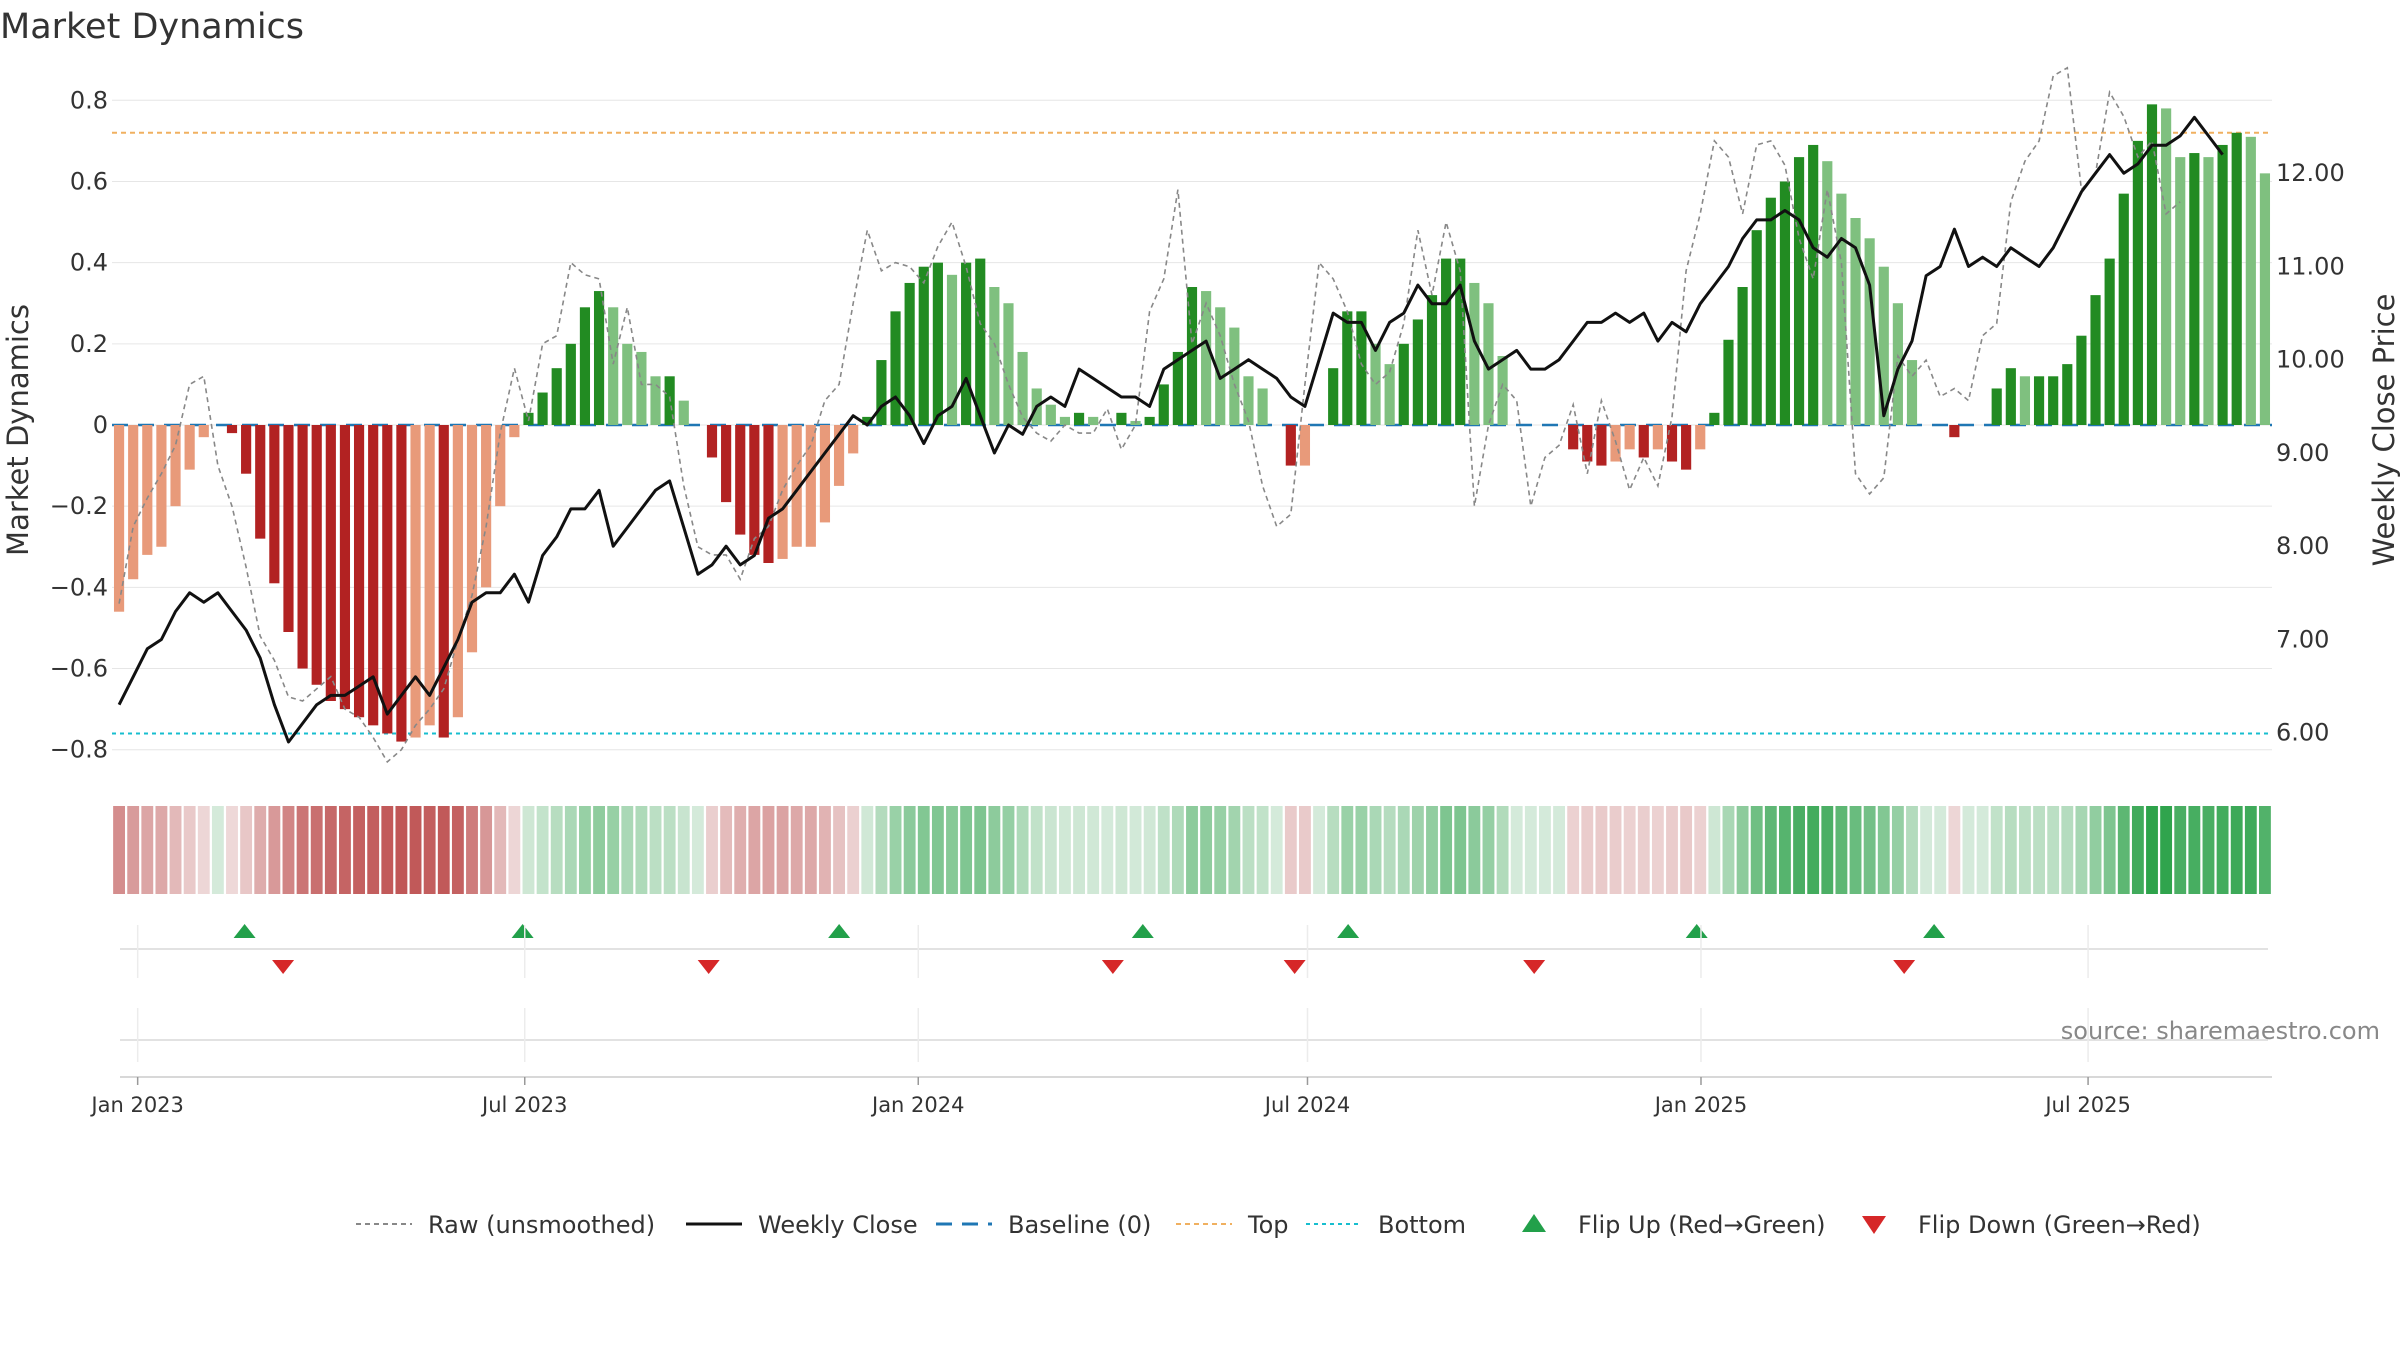 The image size is (2400, 1350). I want to click on right-tick-label: 7.00, so click(2302, 639).